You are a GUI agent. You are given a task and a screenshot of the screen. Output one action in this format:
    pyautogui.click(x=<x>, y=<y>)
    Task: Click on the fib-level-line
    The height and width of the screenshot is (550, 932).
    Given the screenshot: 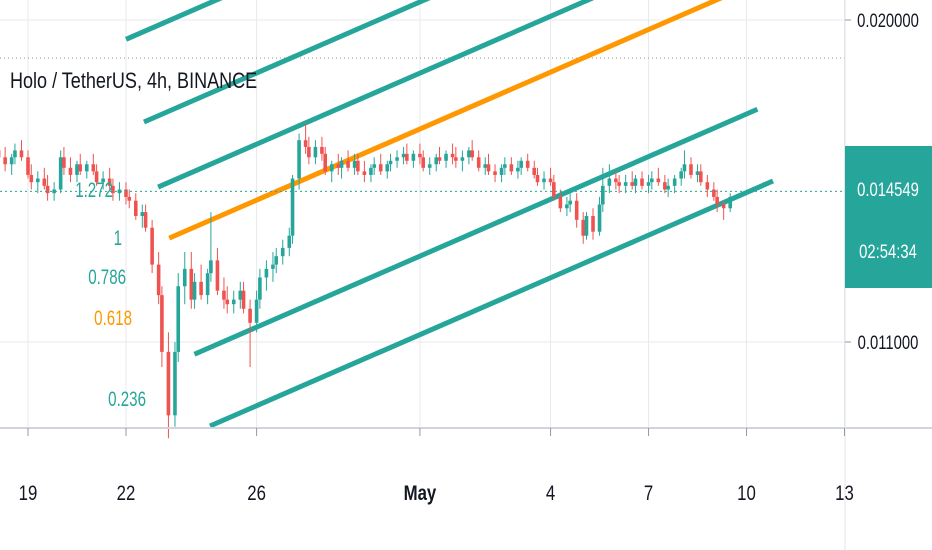 What is the action you would take?
    pyautogui.click(x=425, y=62)
    